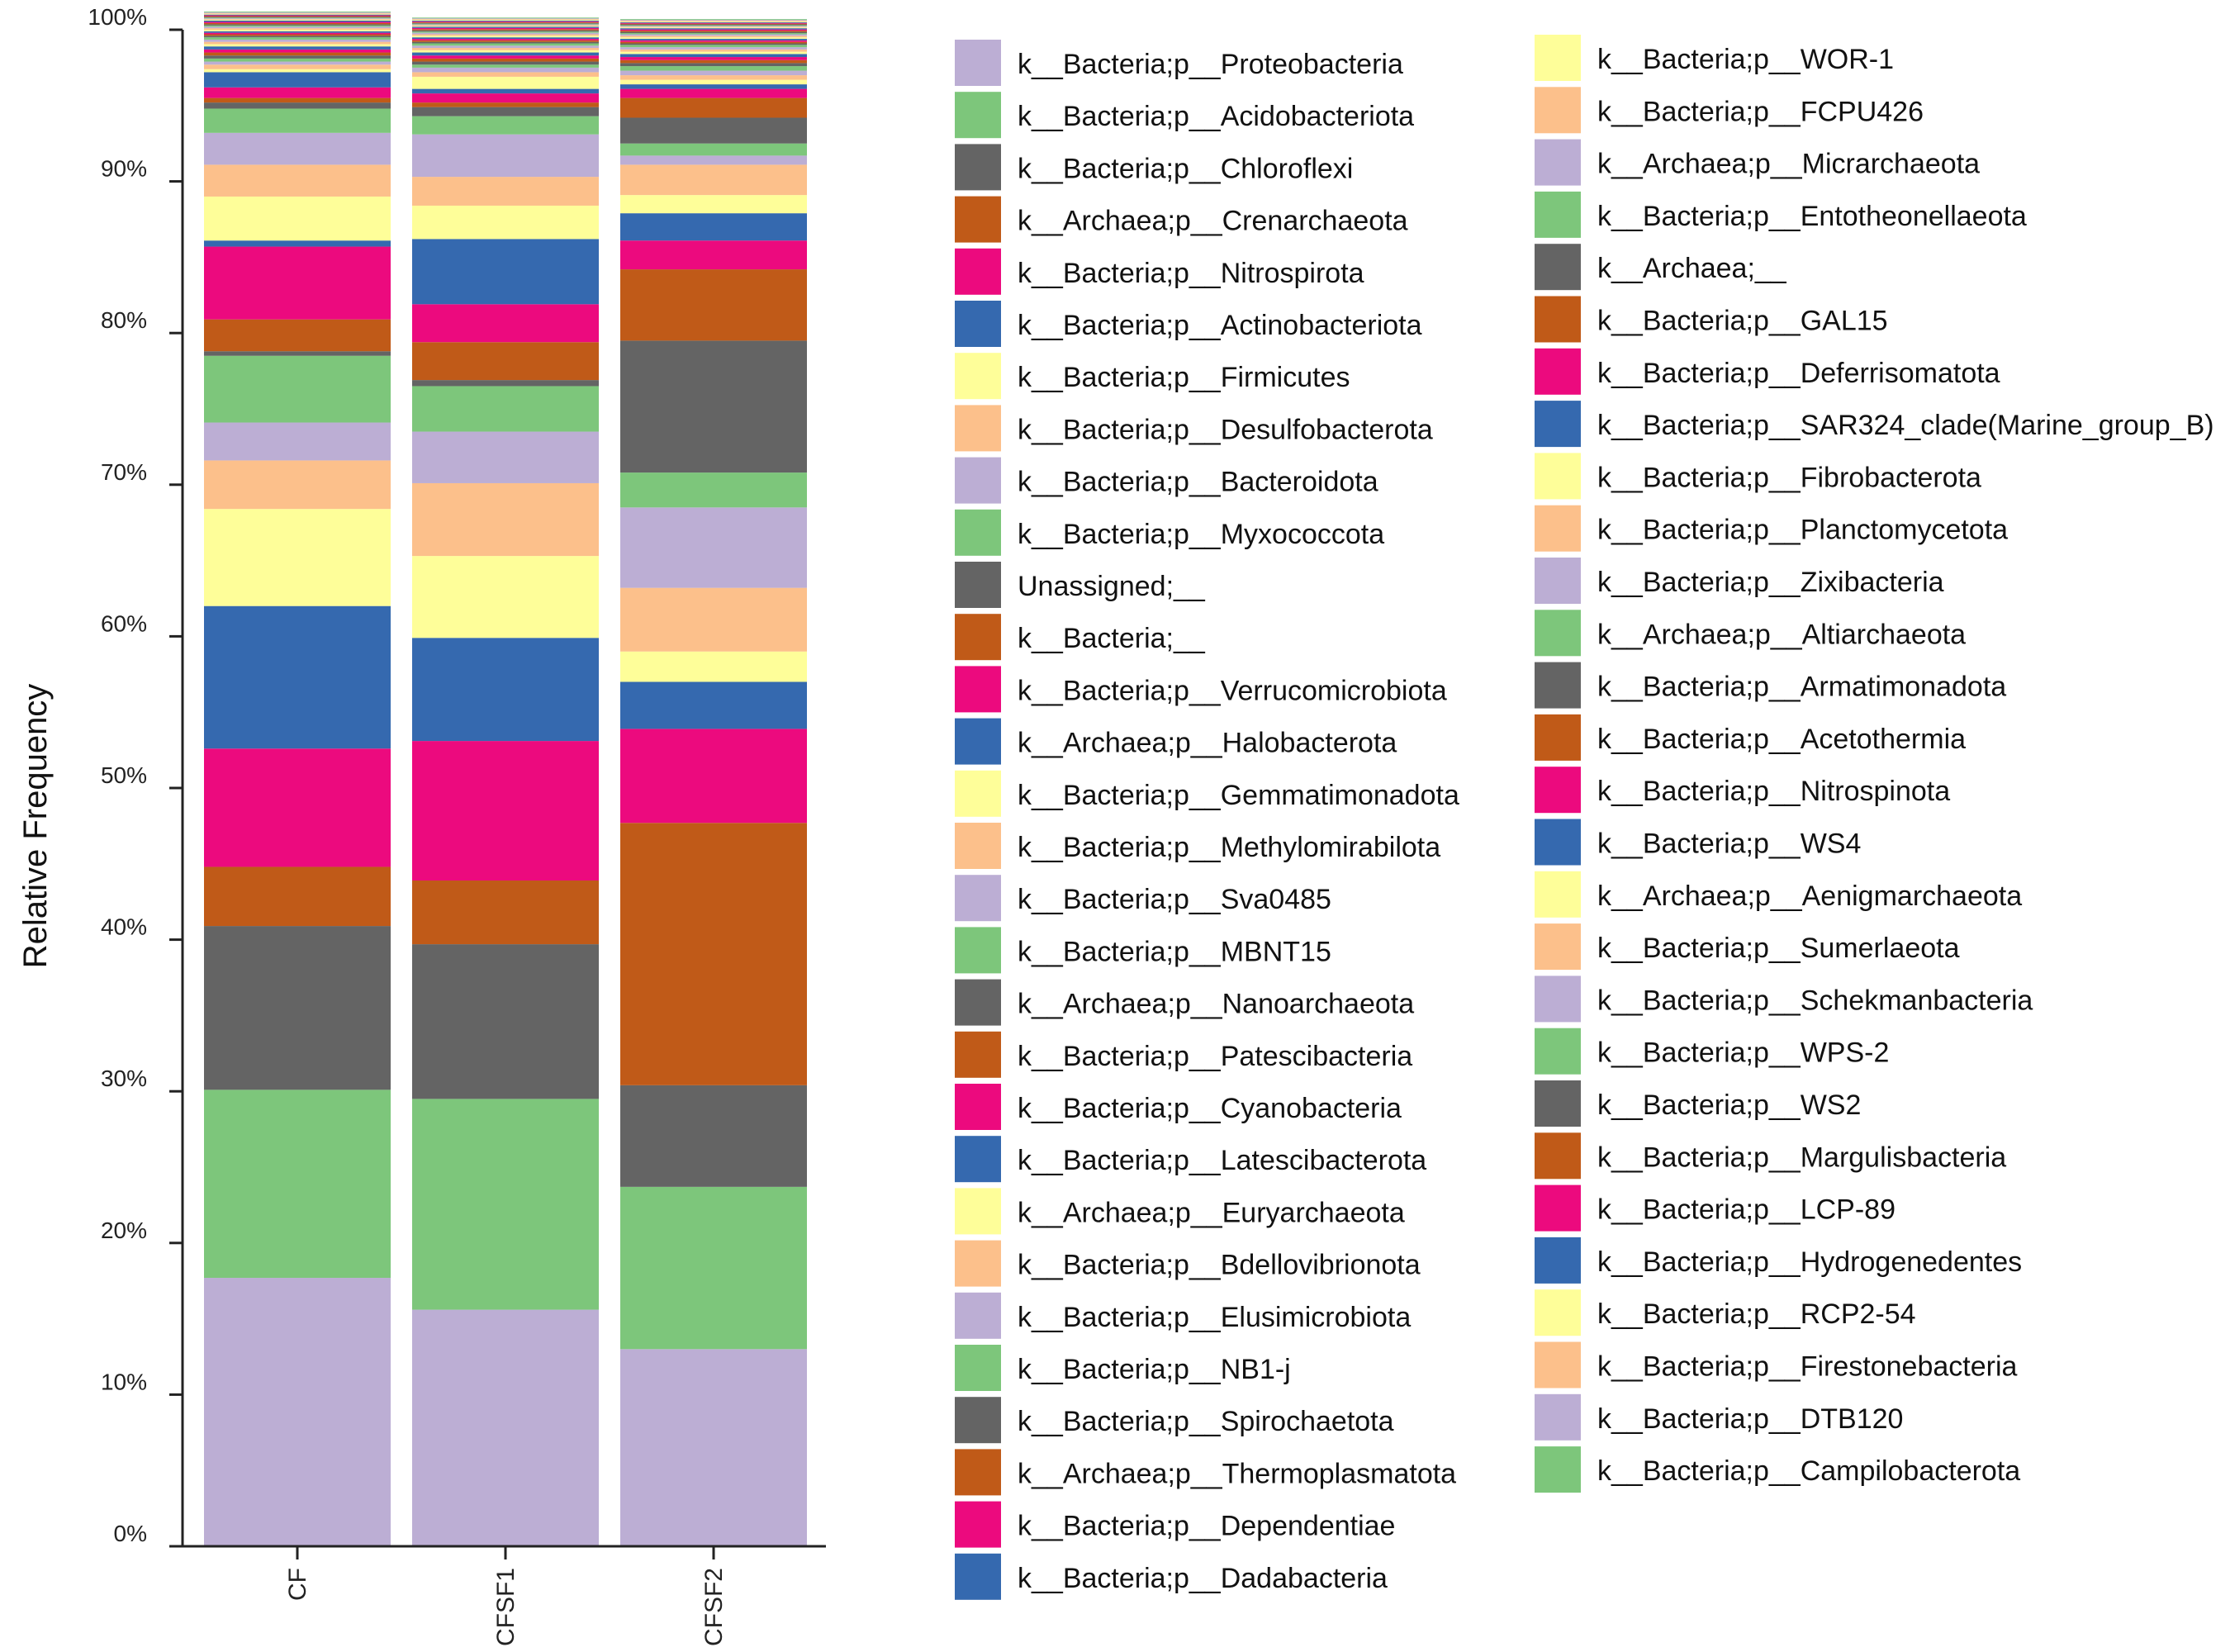 This screenshot has width=2230, height=1652. What do you see at coordinates (1229, 847) in the screenshot?
I see `legend-label: k__Bacteria;p__Methylomirabilota` at bounding box center [1229, 847].